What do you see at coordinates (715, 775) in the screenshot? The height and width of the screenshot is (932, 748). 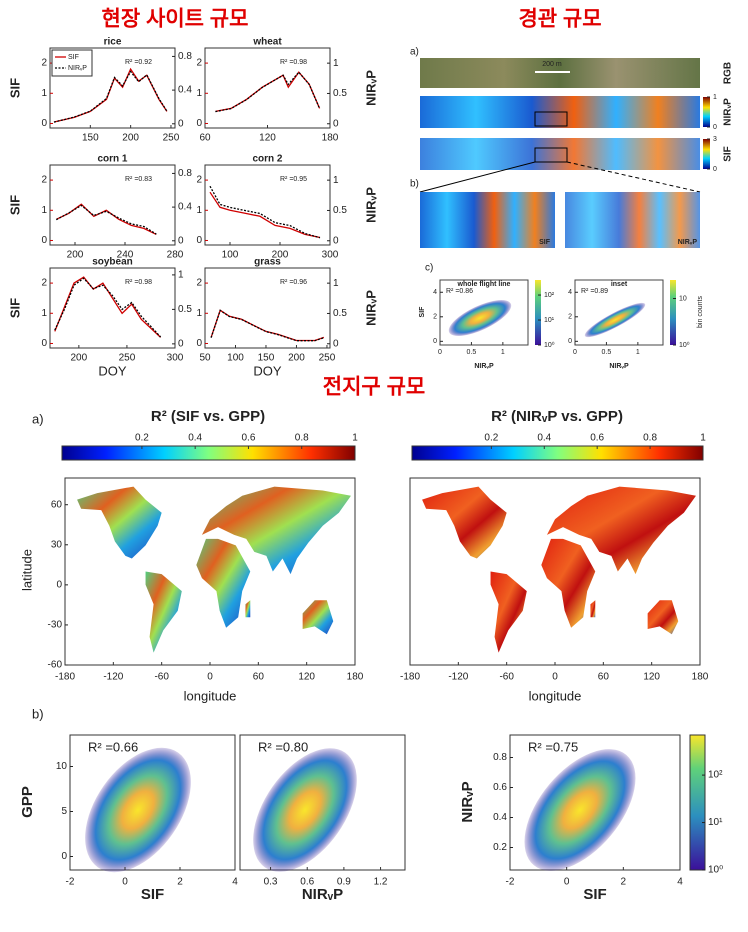 I see `tick-label: 10²` at bounding box center [715, 775].